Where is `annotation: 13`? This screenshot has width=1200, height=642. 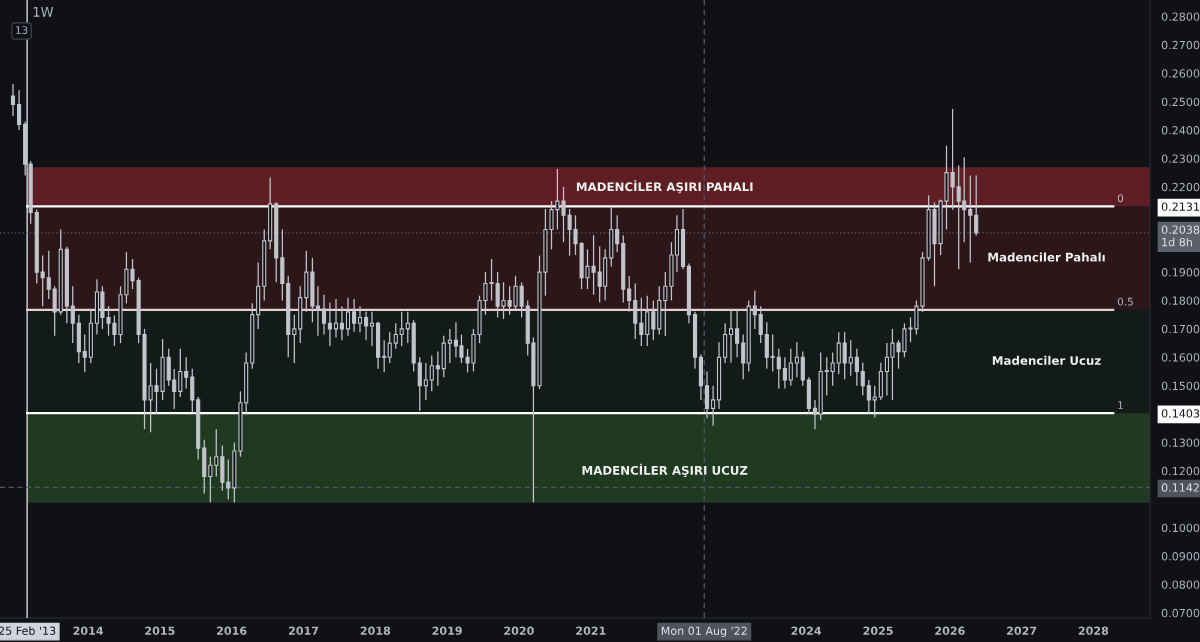
annotation: 13 is located at coordinates (22, 30).